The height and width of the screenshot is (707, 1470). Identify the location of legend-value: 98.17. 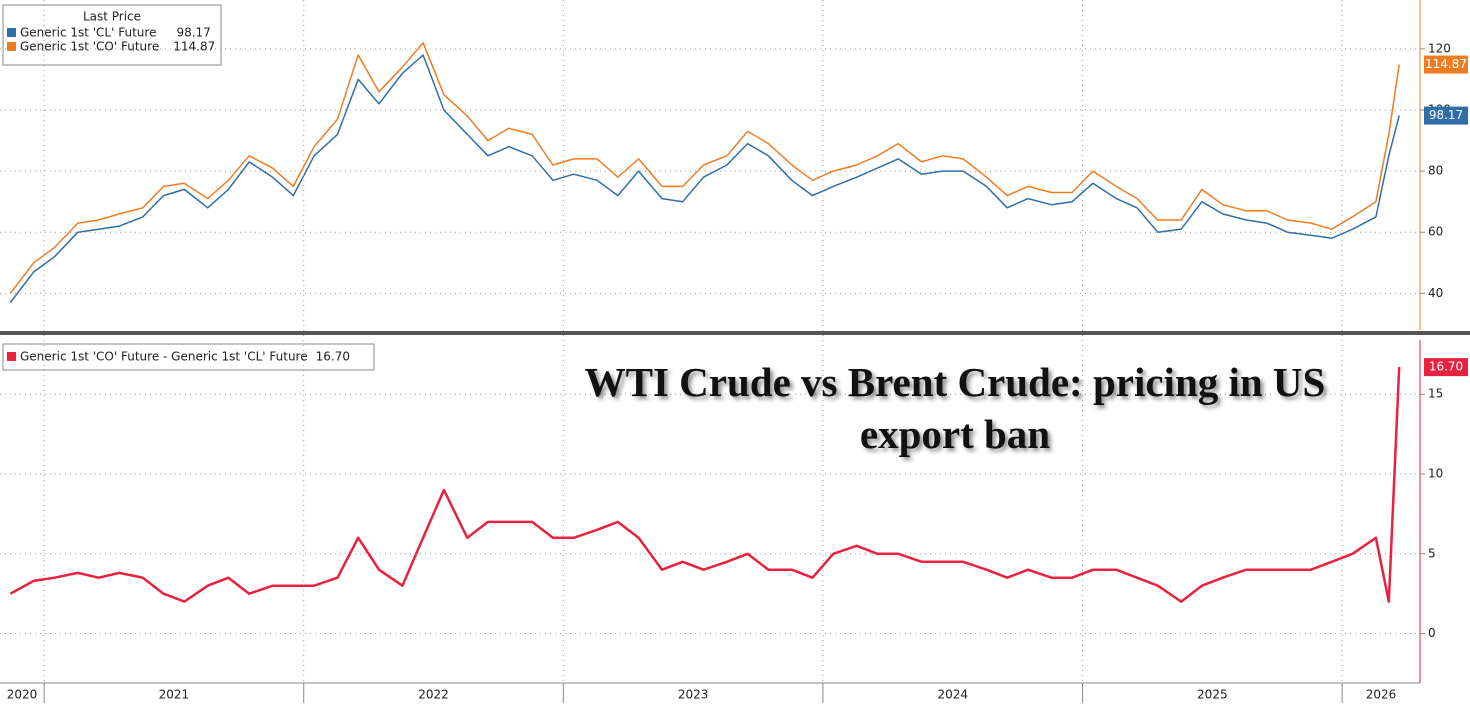
(193, 33).